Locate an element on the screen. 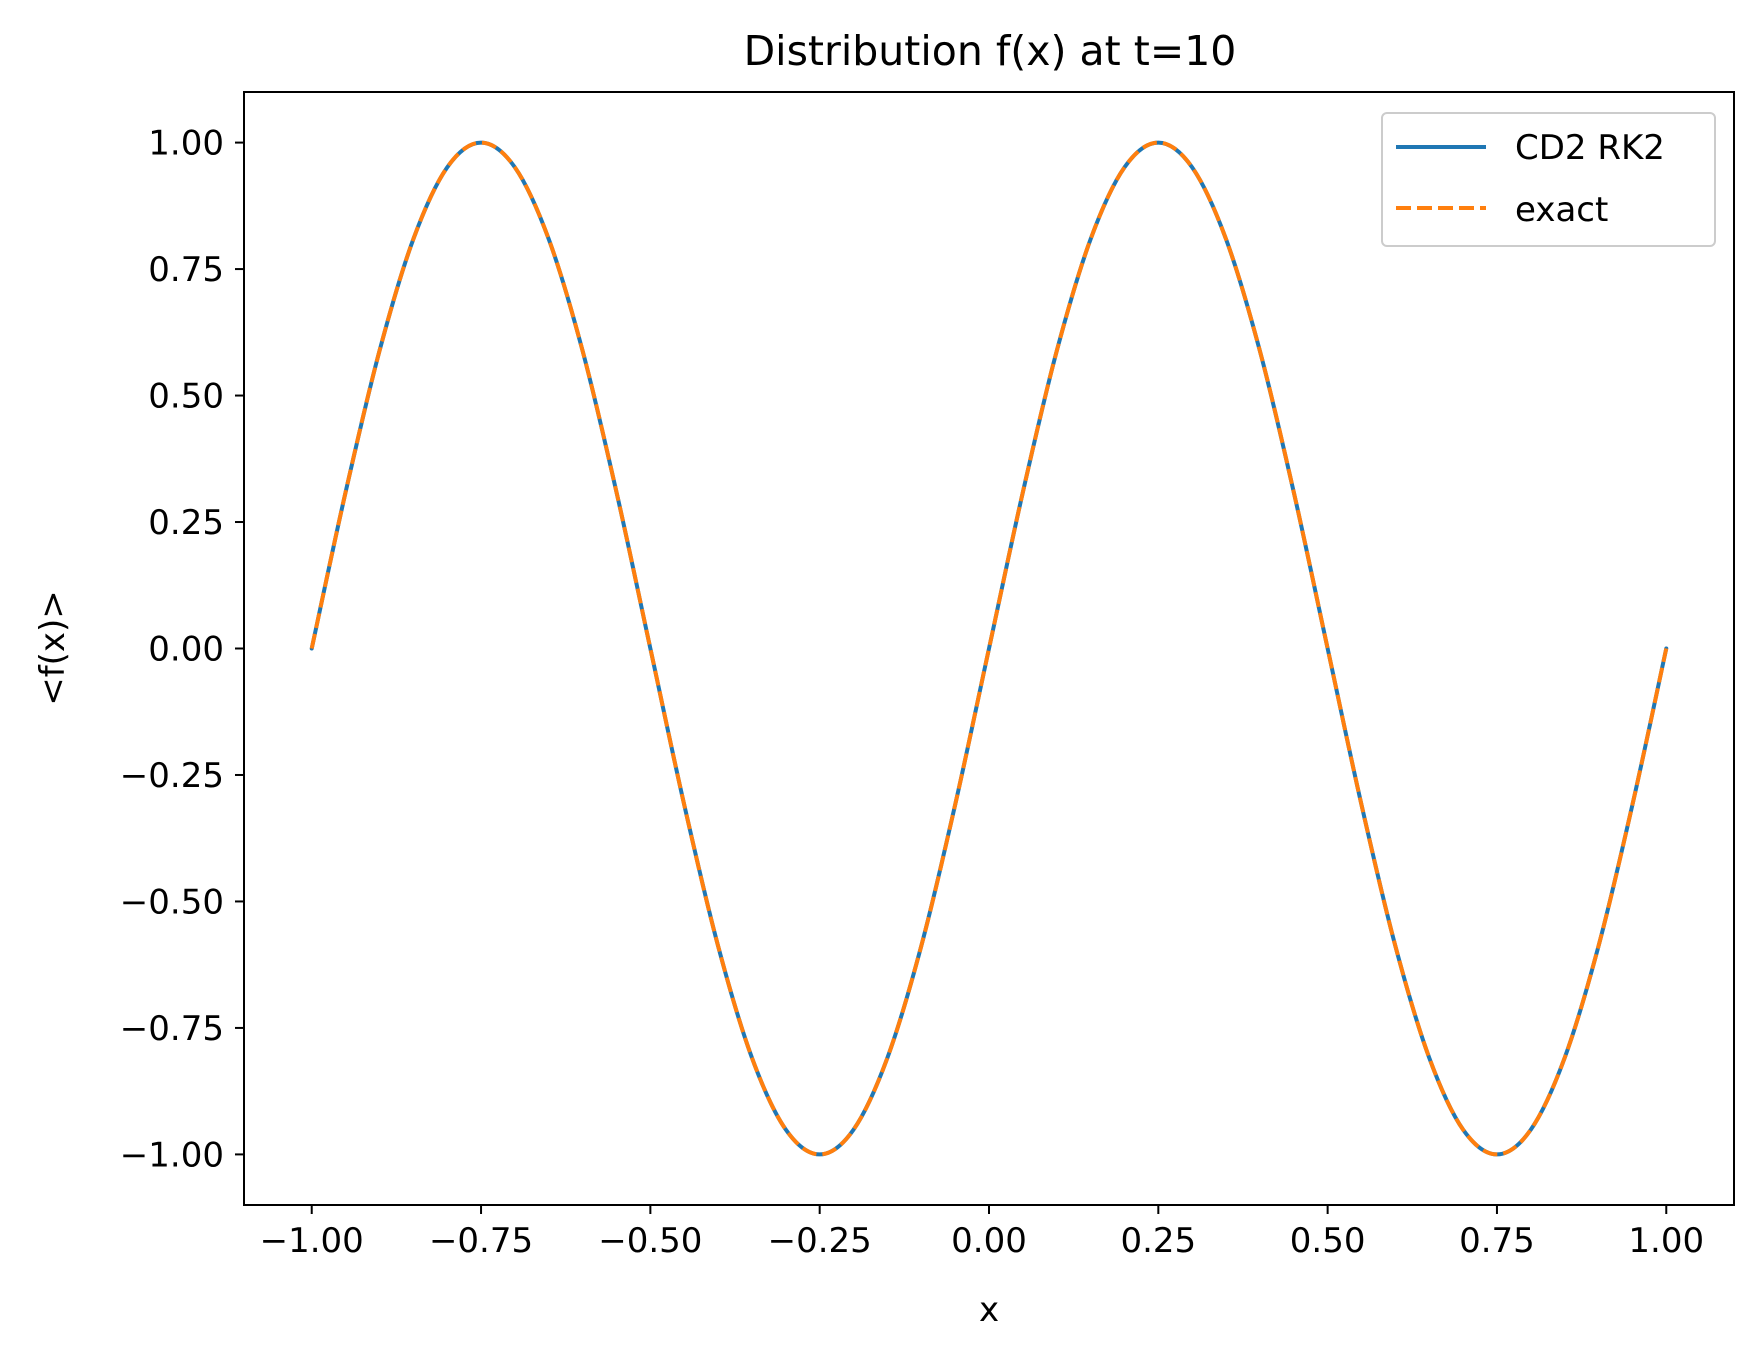 This screenshot has width=1761, height=1357. y-tick-label: 0.50 is located at coordinates (186, 397).